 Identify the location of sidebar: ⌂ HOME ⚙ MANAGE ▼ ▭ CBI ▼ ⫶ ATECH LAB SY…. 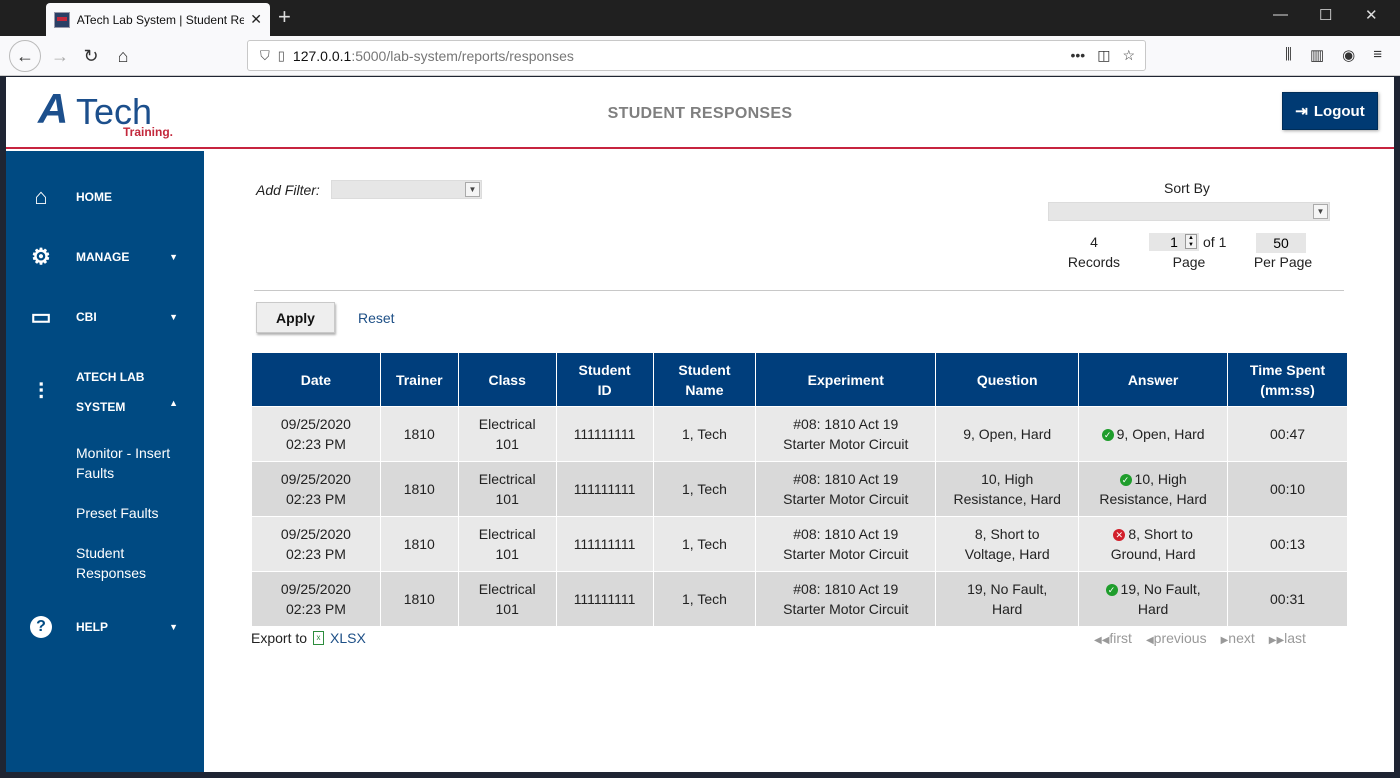
(105, 461).